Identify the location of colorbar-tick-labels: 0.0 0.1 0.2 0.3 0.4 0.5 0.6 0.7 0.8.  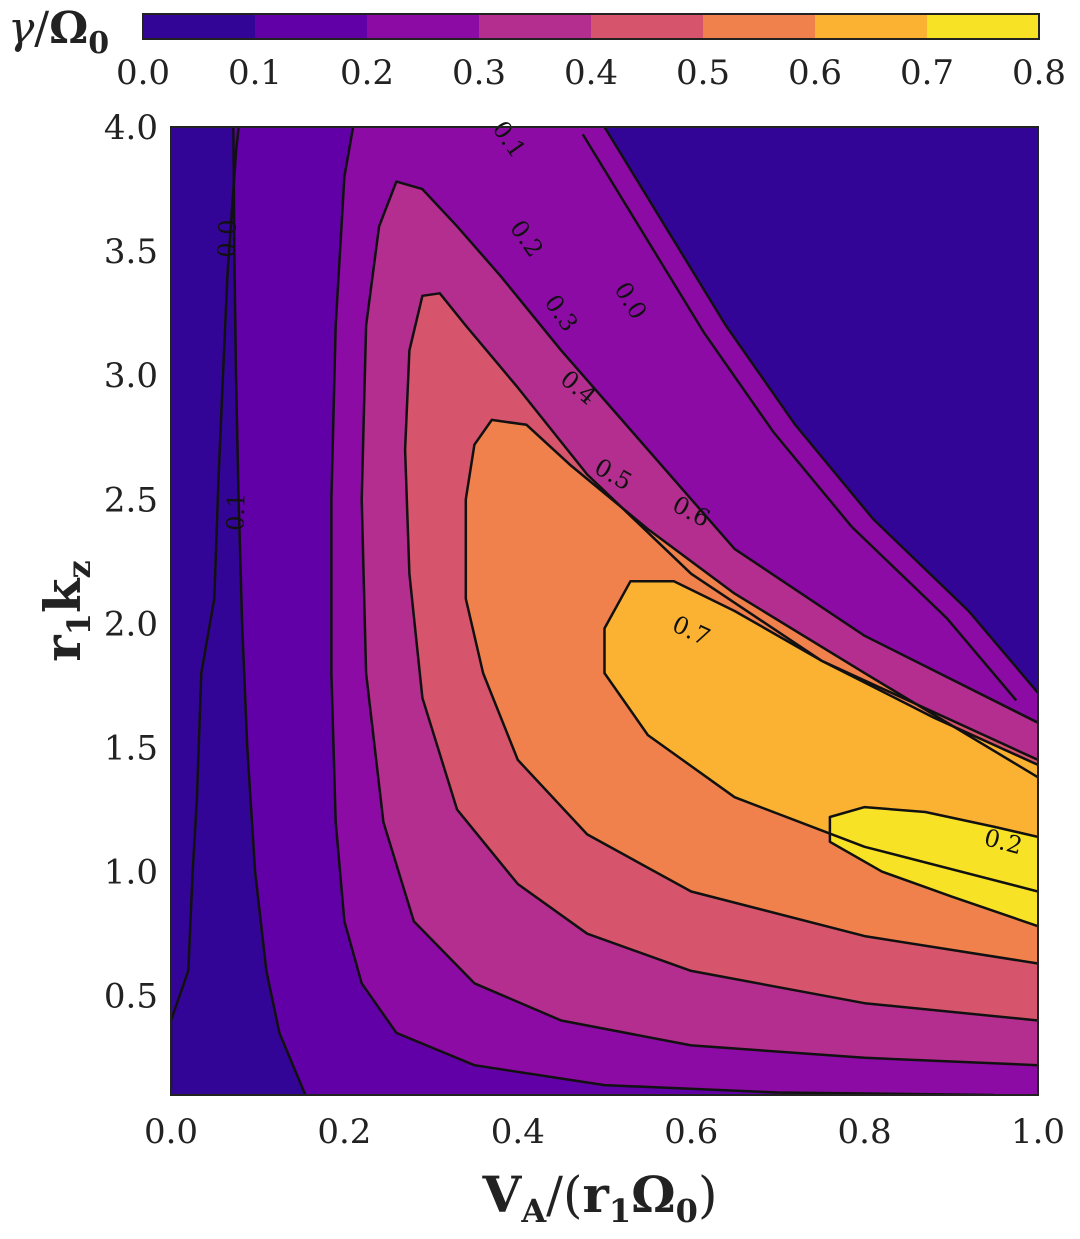
(591, 73).